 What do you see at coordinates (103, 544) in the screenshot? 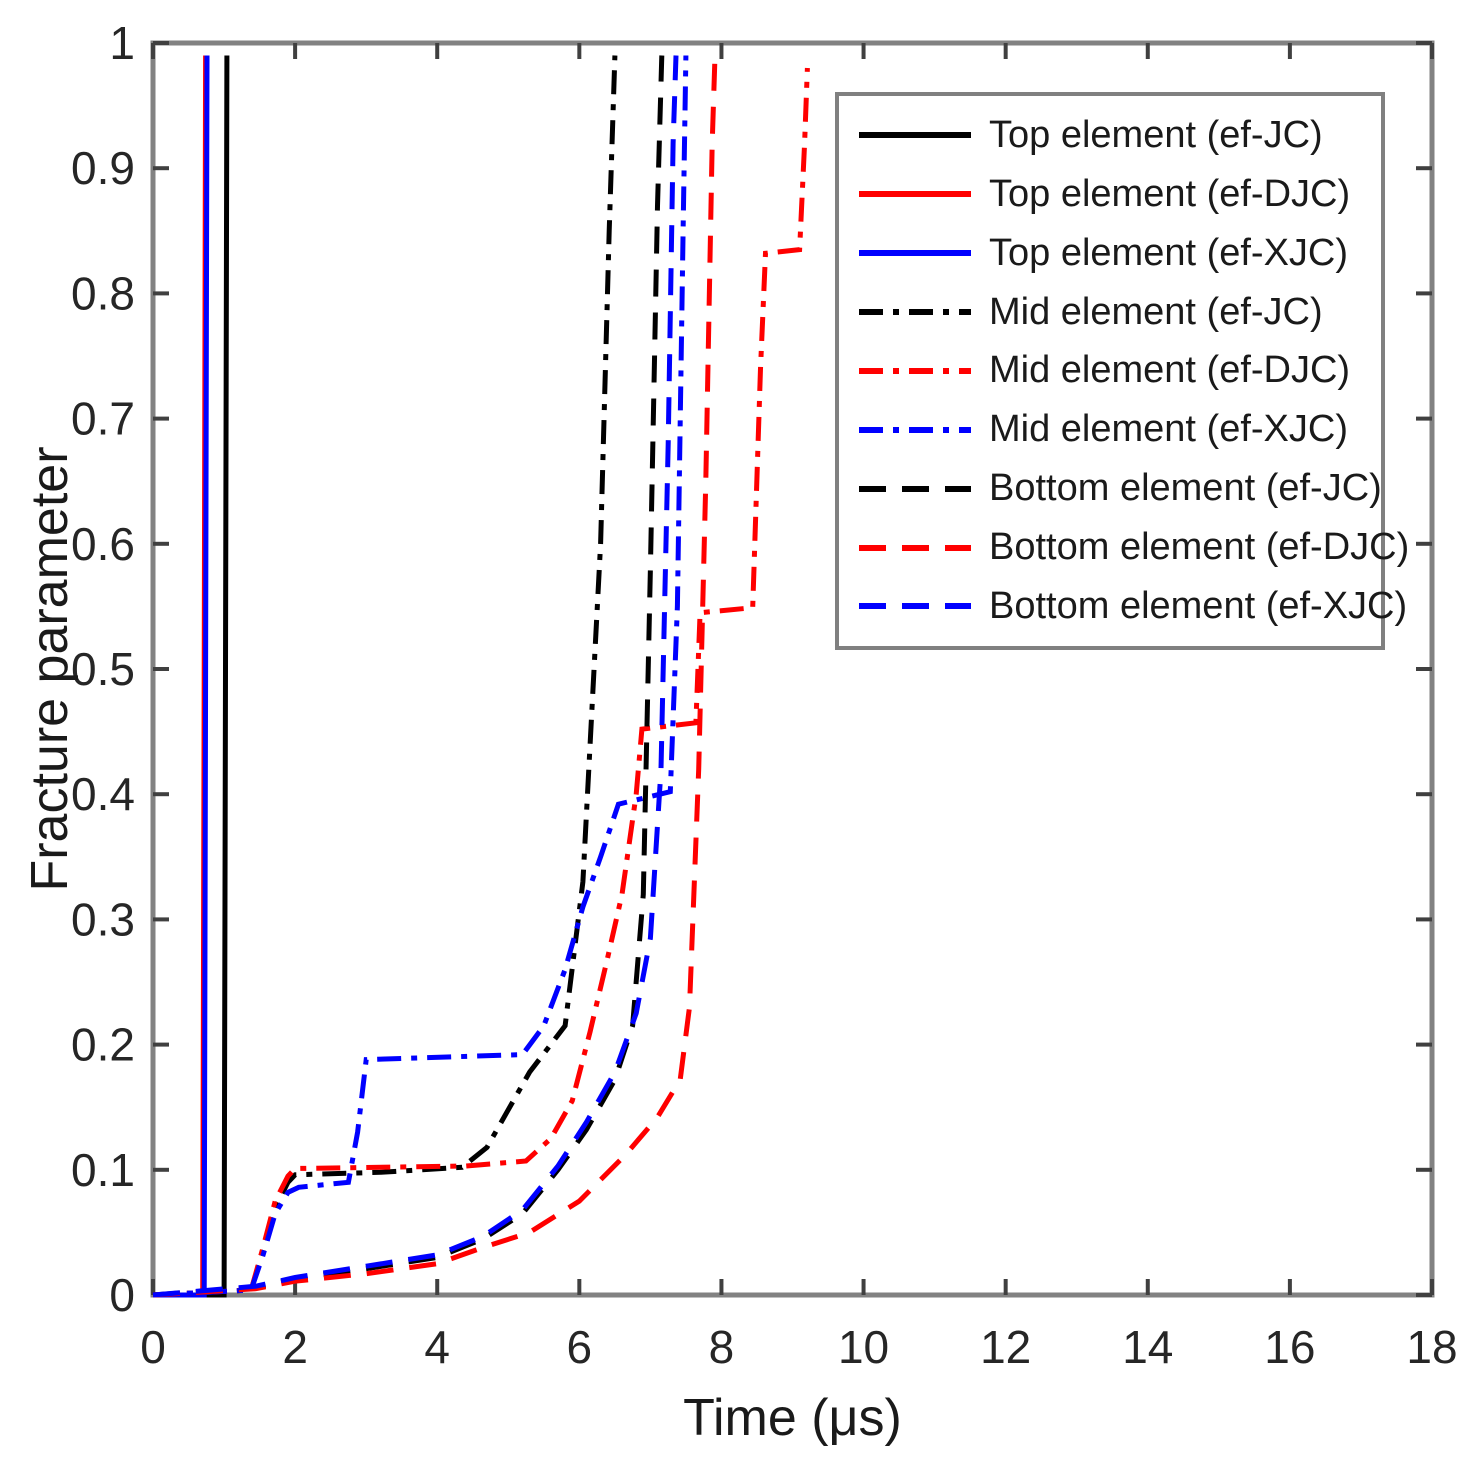
I see `y-tick-label: 0.6` at bounding box center [103, 544].